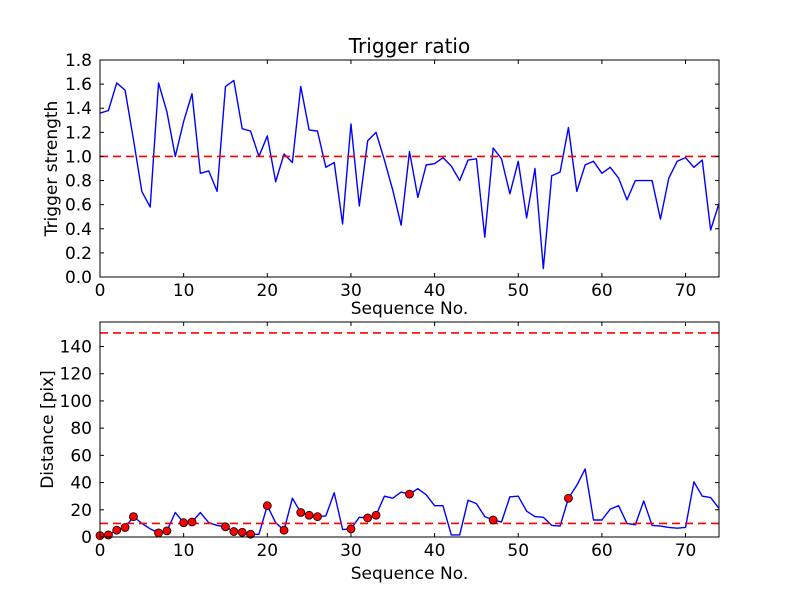 This screenshot has width=800, height=604. What do you see at coordinates (81, 456) in the screenshot?
I see `y-tick-label: 60` at bounding box center [81, 456].